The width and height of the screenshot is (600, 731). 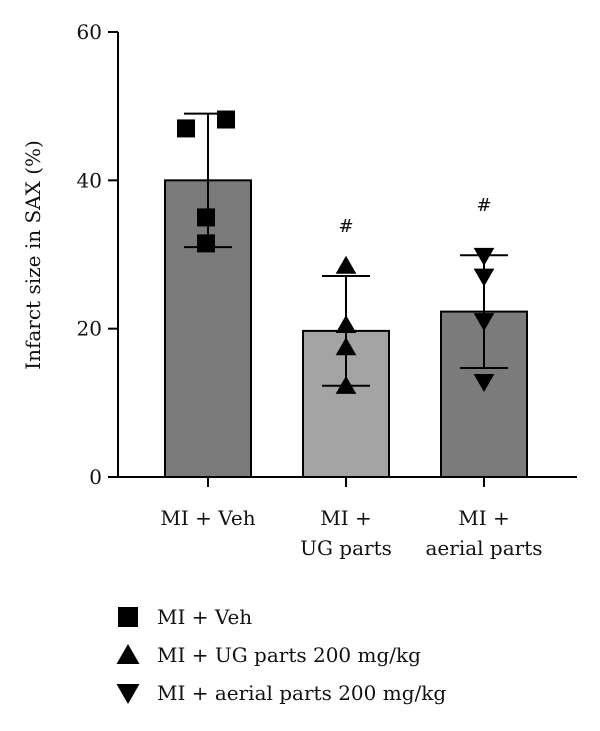 What do you see at coordinates (346, 518) in the screenshot?
I see `category-label-2-line-1: MI +` at bounding box center [346, 518].